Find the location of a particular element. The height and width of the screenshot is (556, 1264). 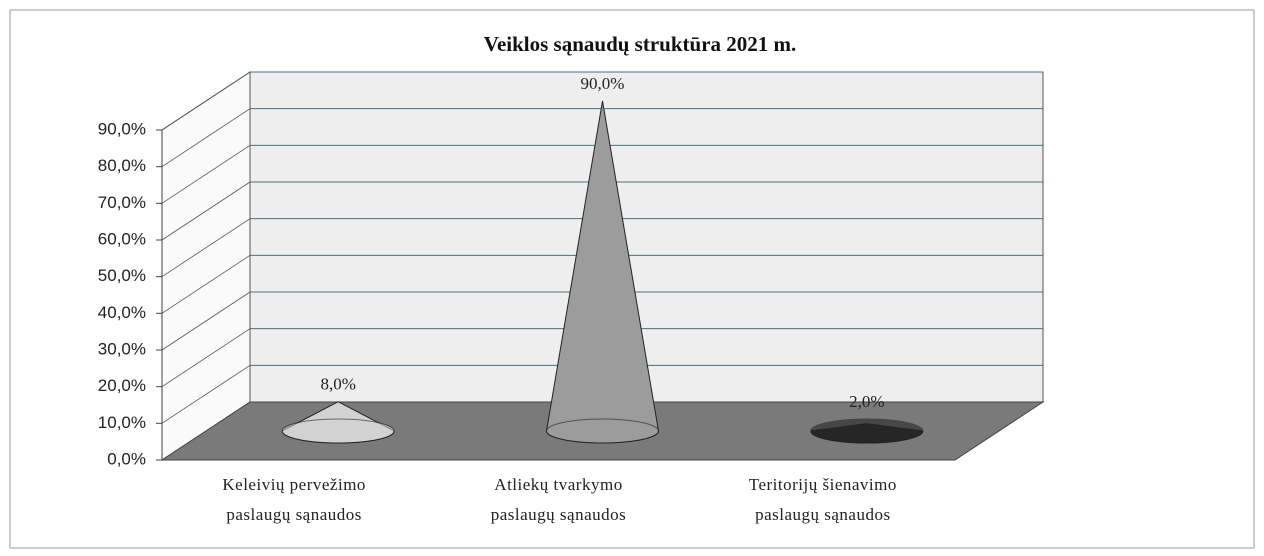

value-label: 8,0% is located at coordinates (337, 384).